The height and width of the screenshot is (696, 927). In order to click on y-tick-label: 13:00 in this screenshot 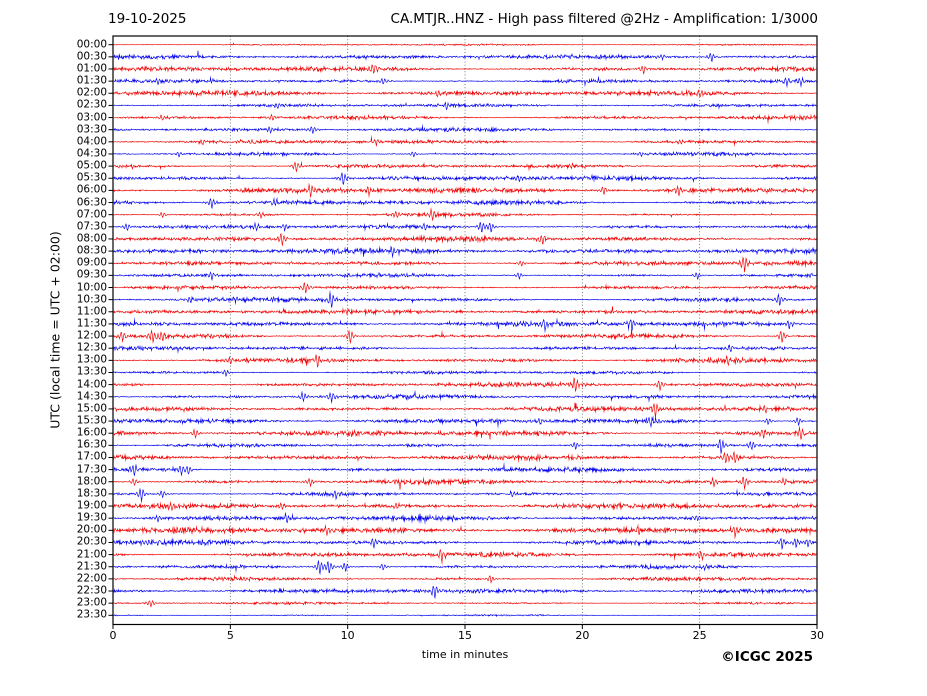, I will do `click(91, 359)`.